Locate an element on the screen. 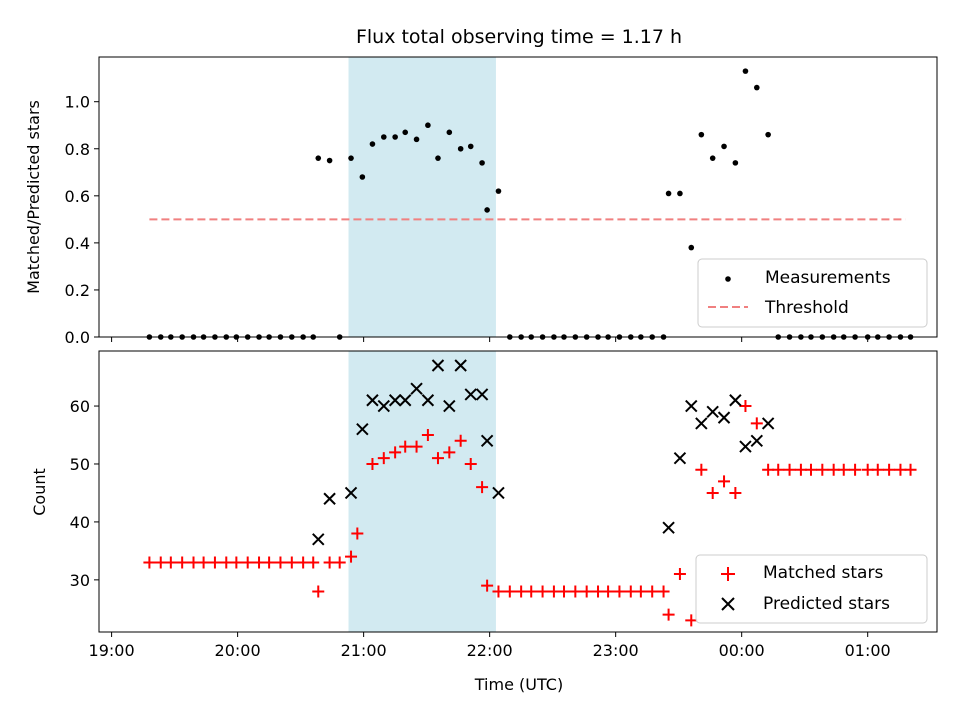  legend-measurements-marker is located at coordinates (728, 279).